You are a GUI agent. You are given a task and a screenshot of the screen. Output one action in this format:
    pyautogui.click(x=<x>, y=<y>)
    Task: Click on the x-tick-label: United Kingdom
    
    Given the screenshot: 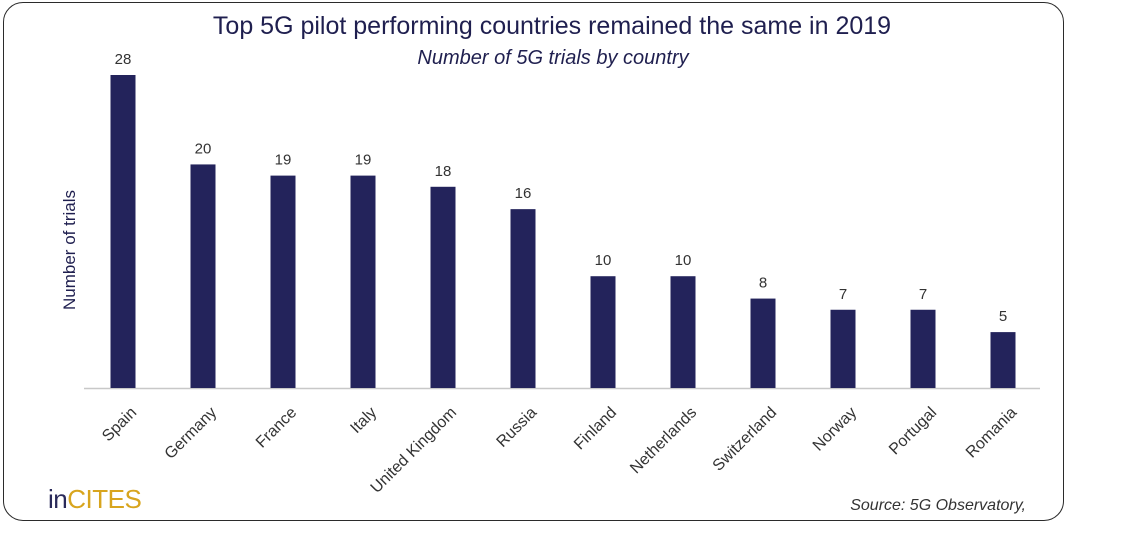 What is the action you would take?
    pyautogui.click(x=414, y=450)
    